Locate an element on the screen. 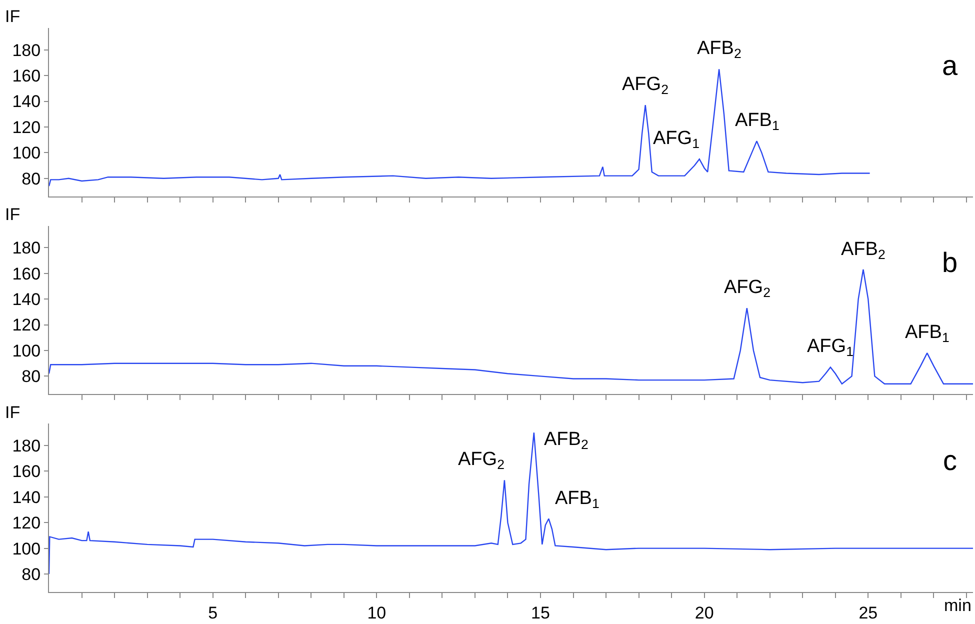  x-tick-label: 25 is located at coordinates (868, 612).